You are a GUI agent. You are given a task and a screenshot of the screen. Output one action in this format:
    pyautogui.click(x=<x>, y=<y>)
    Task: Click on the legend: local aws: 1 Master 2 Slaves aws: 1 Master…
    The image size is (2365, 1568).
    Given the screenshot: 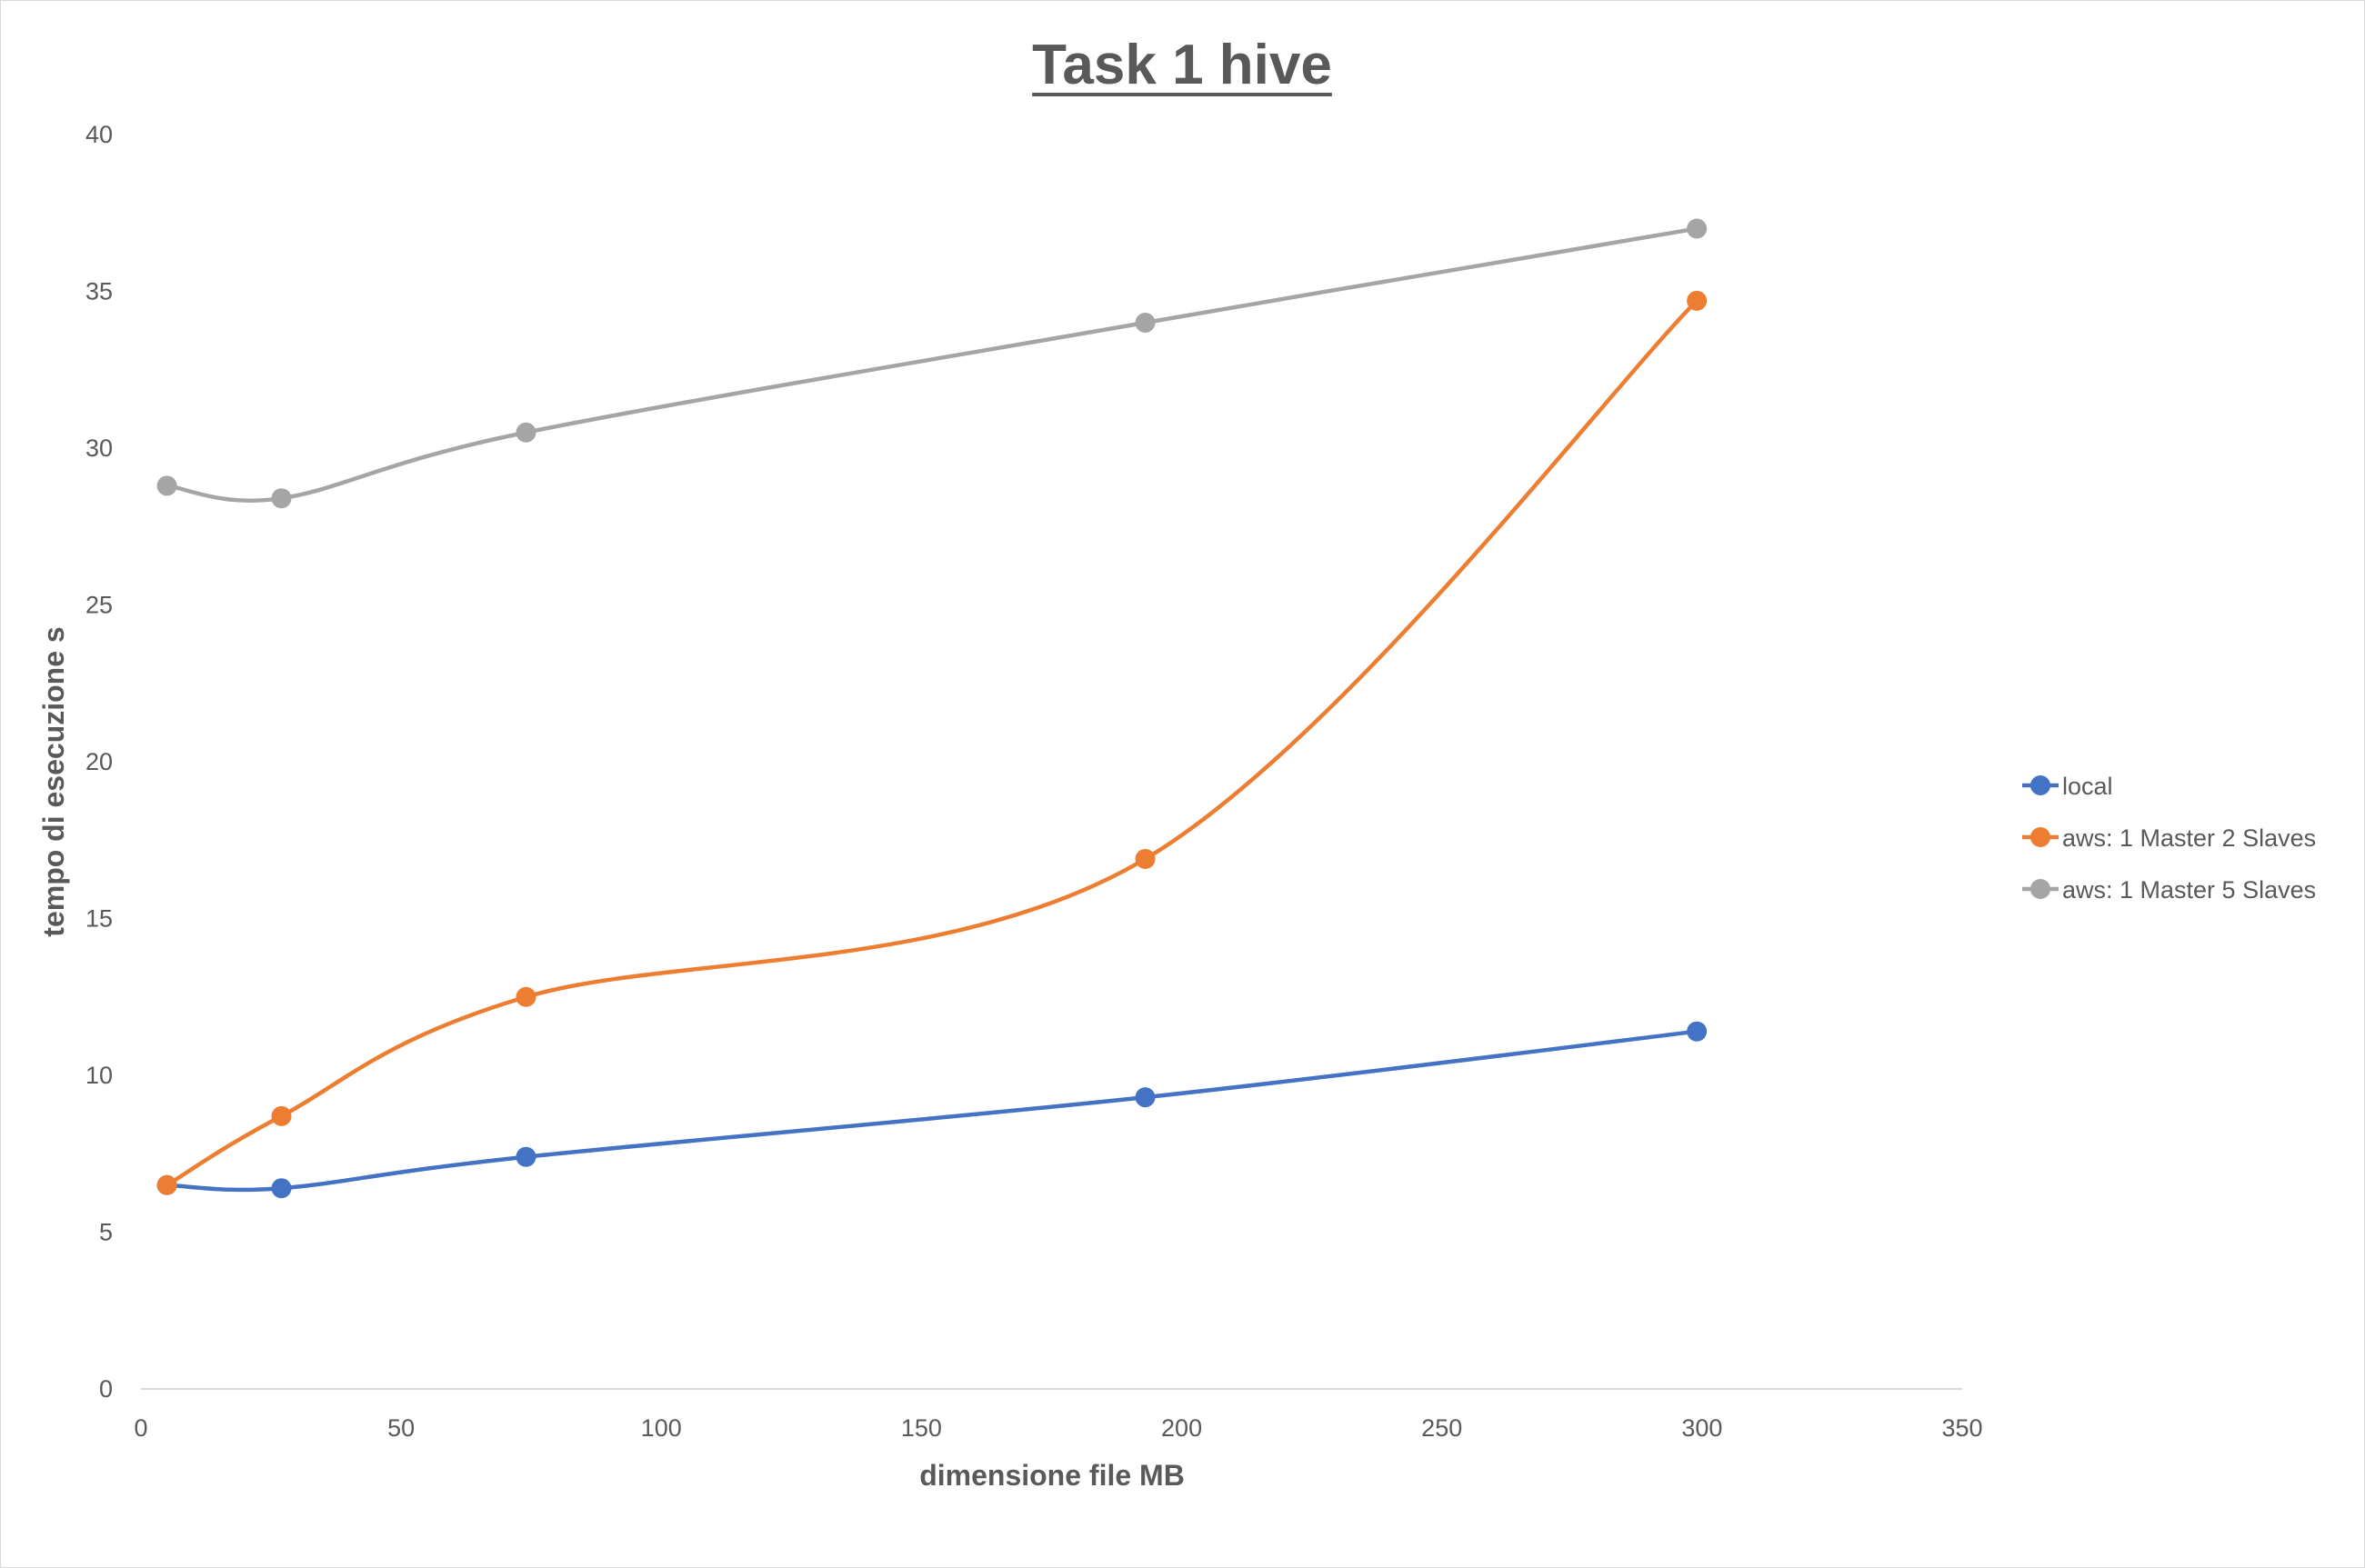 What is the action you would take?
    pyautogui.click(x=2169, y=839)
    